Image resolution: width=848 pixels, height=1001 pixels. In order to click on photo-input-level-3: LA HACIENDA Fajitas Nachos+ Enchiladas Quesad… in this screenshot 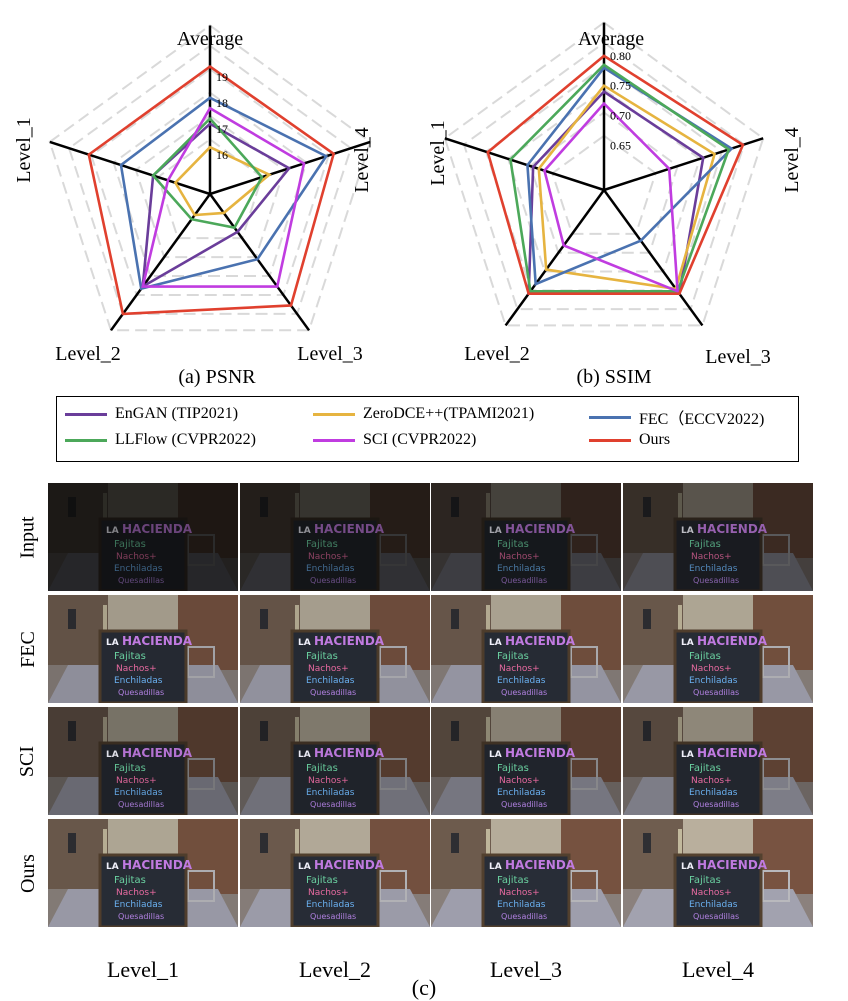, I will do `click(526, 537)`.